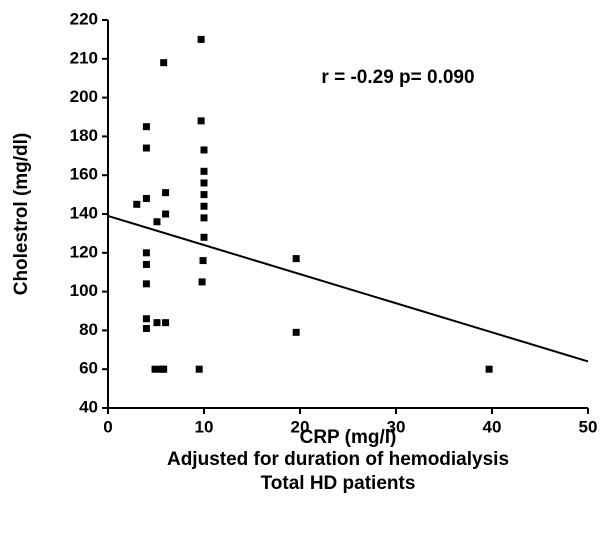 The image size is (600, 546). What do you see at coordinates (84, 290) in the screenshot?
I see `y-tick-label: 100` at bounding box center [84, 290].